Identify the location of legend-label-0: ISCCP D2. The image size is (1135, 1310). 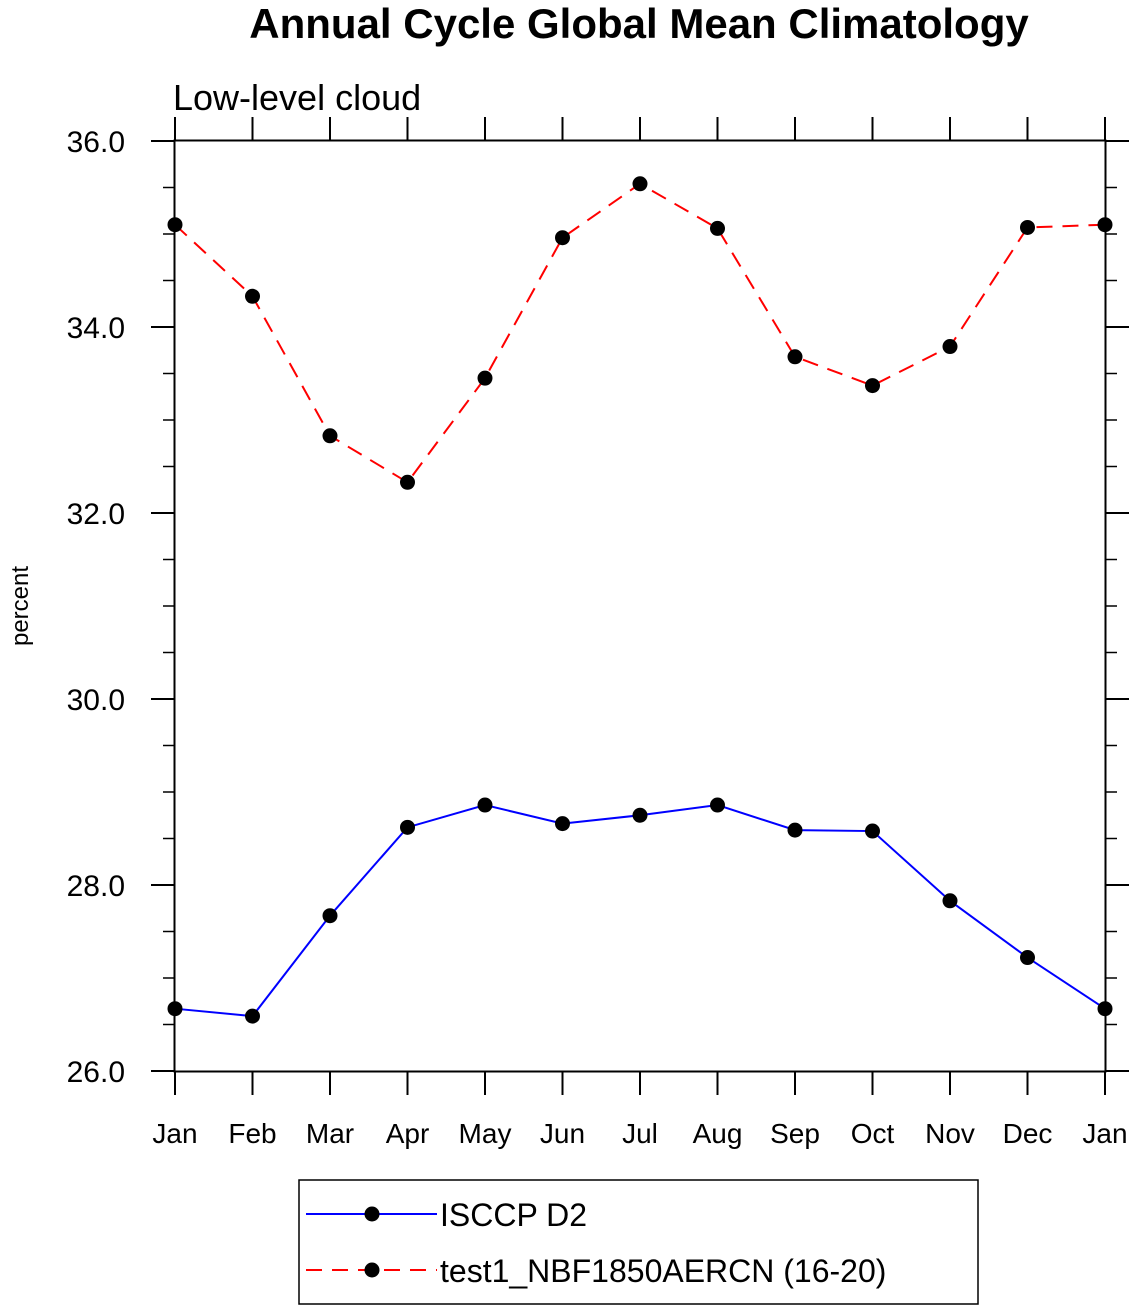
(513, 1215).